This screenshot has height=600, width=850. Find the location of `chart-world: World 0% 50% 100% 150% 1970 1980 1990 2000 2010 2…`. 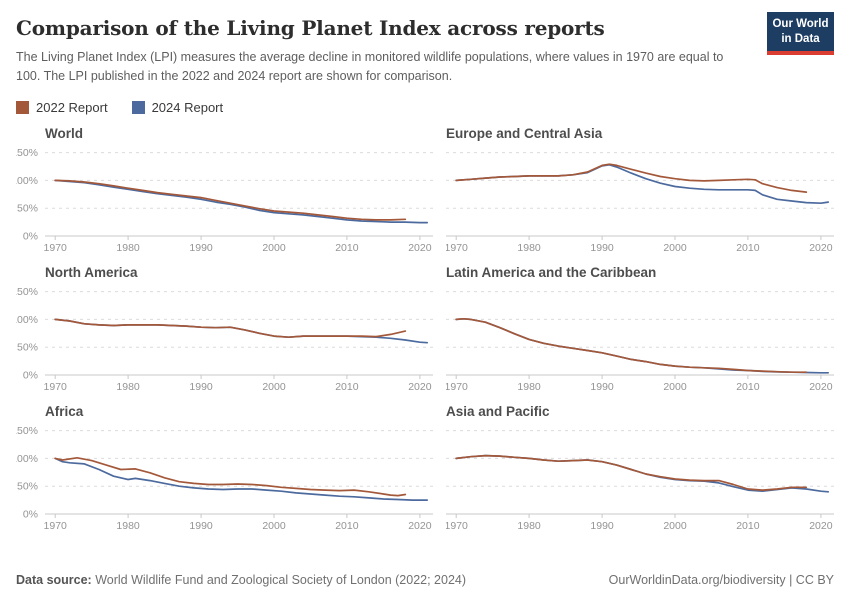

chart-world: World 0% 50% 100% 150% 1970 1980 1990 2000 2010 2… is located at coordinates (224, 191).